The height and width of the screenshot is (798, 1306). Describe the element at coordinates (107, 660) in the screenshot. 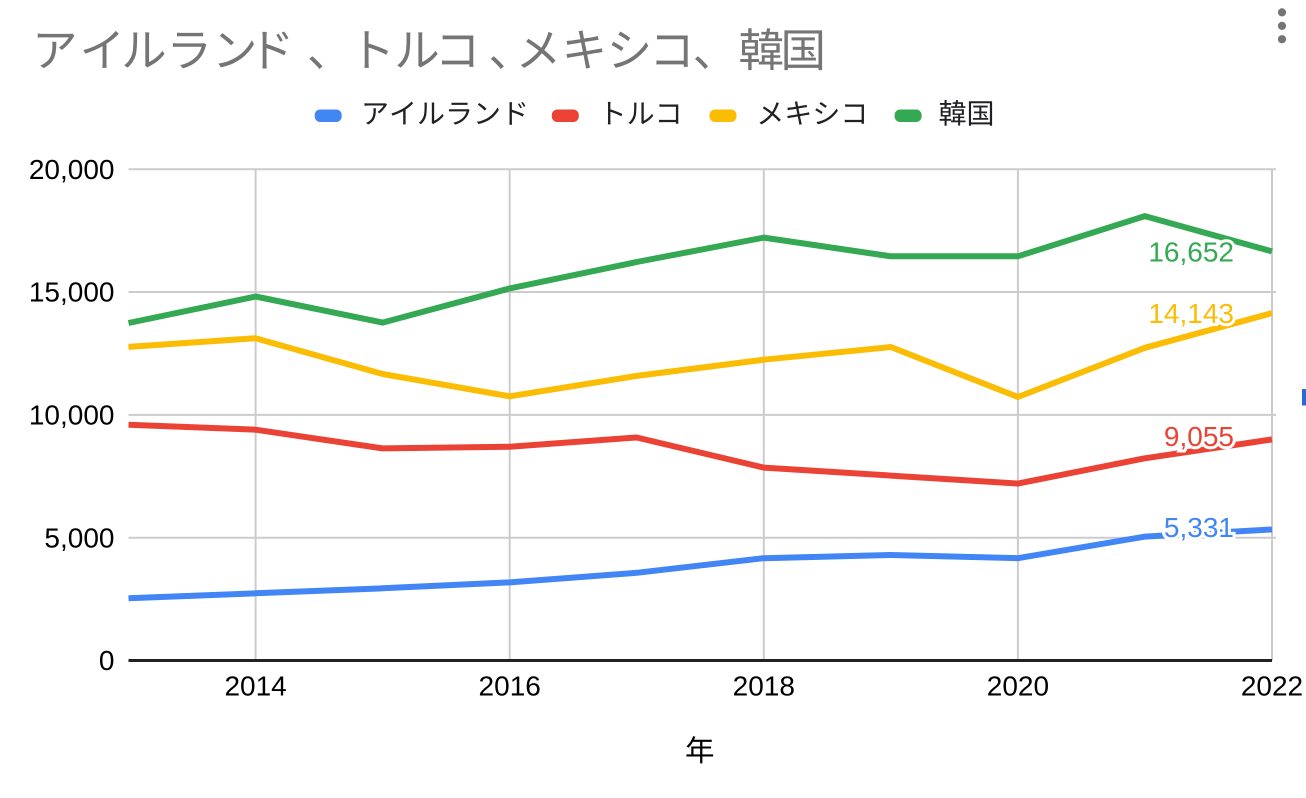

I see `svg-text: 0` at that location.